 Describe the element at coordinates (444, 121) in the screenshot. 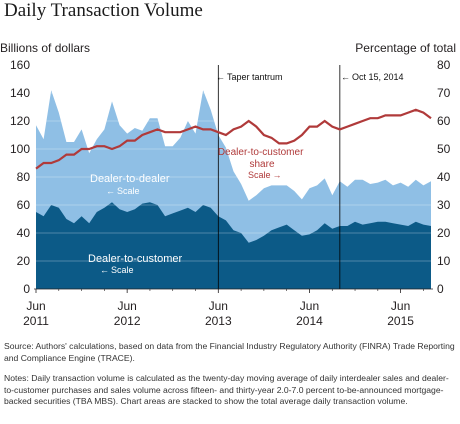

I see `right-tick-label: 60` at that location.